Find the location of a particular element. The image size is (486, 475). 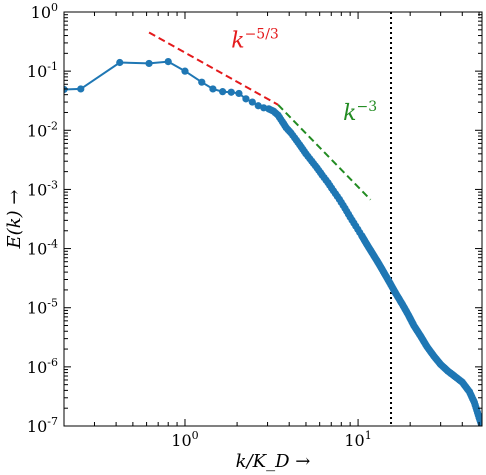

reference-labels: k−5/3 k−3 is located at coordinates (304, 76).